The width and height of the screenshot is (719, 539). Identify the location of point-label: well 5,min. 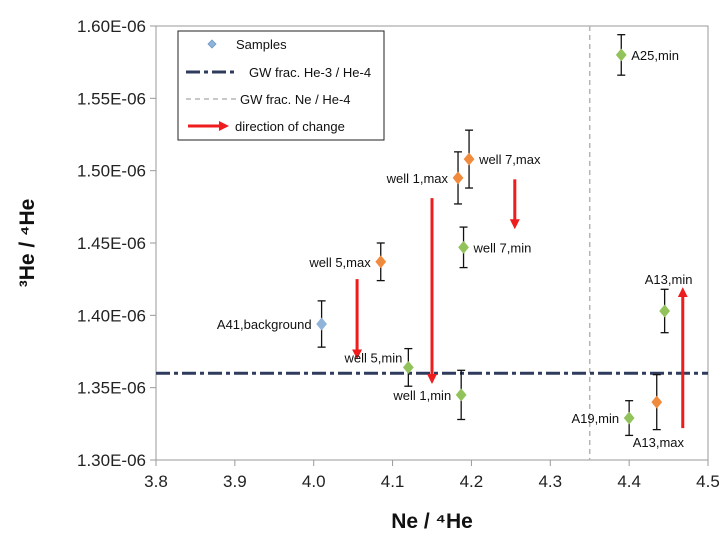
(373, 357).